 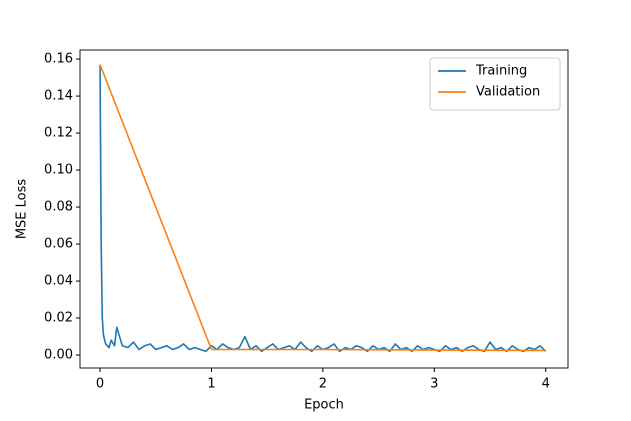 I want to click on y-tick-label: 0.14, so click(x=58, y=96).